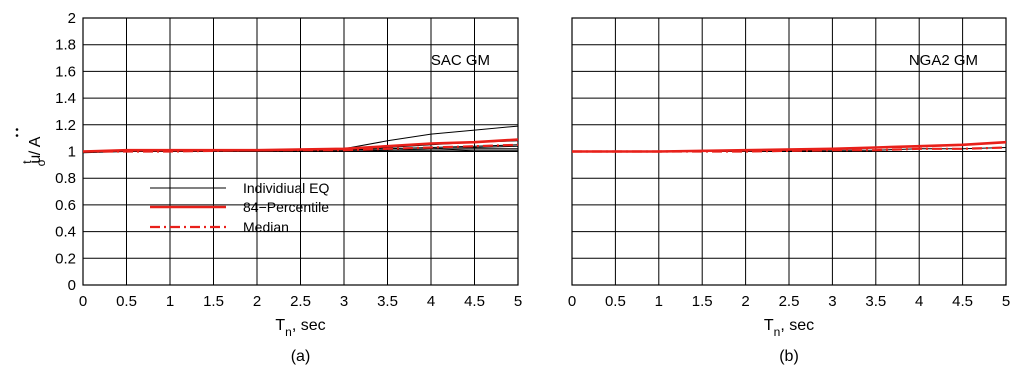 The width and height of the screenshot is (1016, 365). Describe the element at coordinates (460, 60) in the screenshot. I see `panel-annotation: SAC GM` at that location.